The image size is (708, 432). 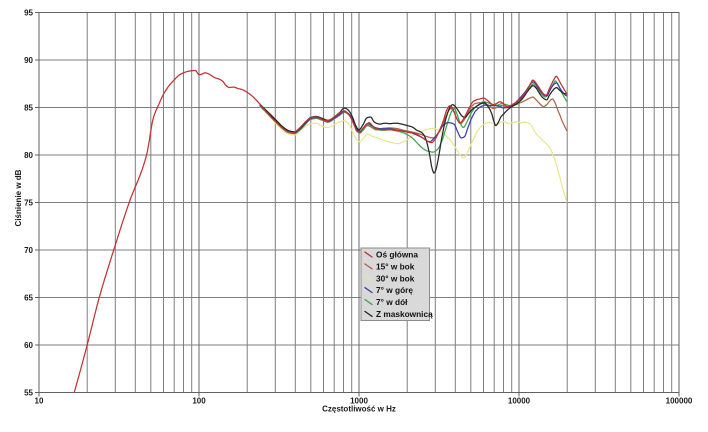 I want to click on svg-text: Częstotliwość w Hz, so click(x=359, y=409).